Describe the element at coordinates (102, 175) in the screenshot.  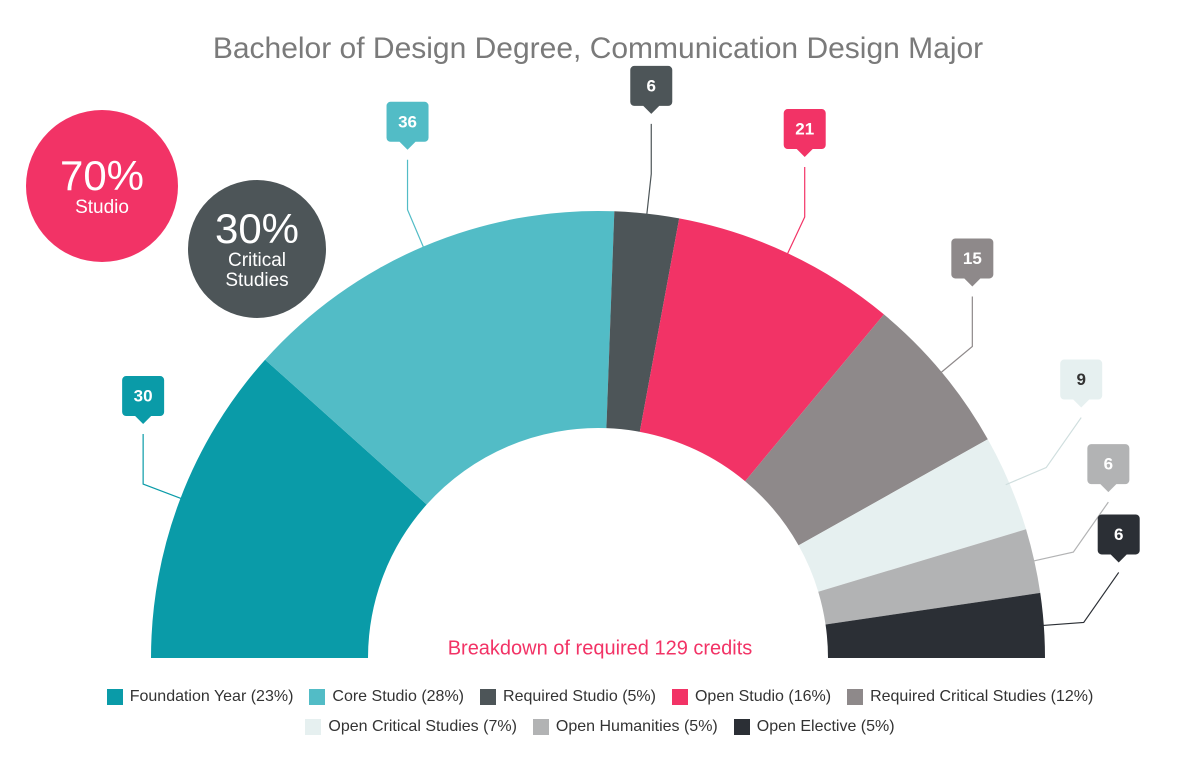
I see `annotation-value: 70%` at that location.